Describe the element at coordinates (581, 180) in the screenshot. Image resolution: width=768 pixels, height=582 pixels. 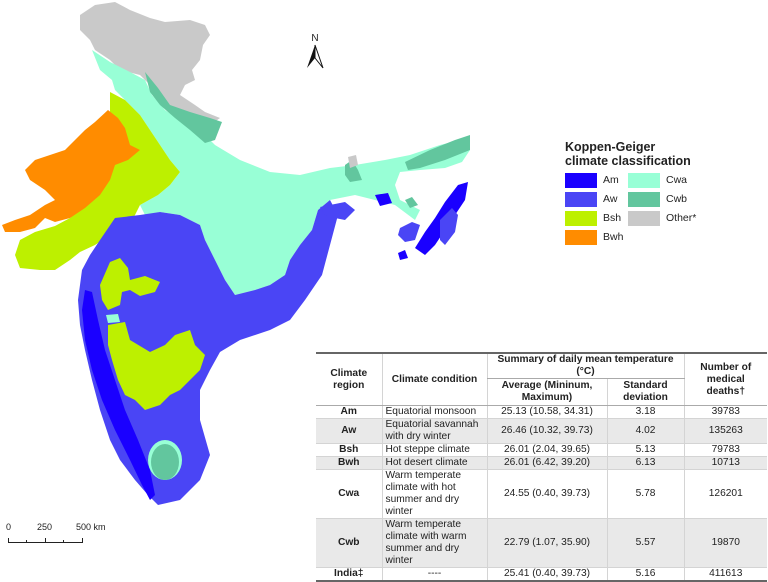
I see `swatch-am` at that location.